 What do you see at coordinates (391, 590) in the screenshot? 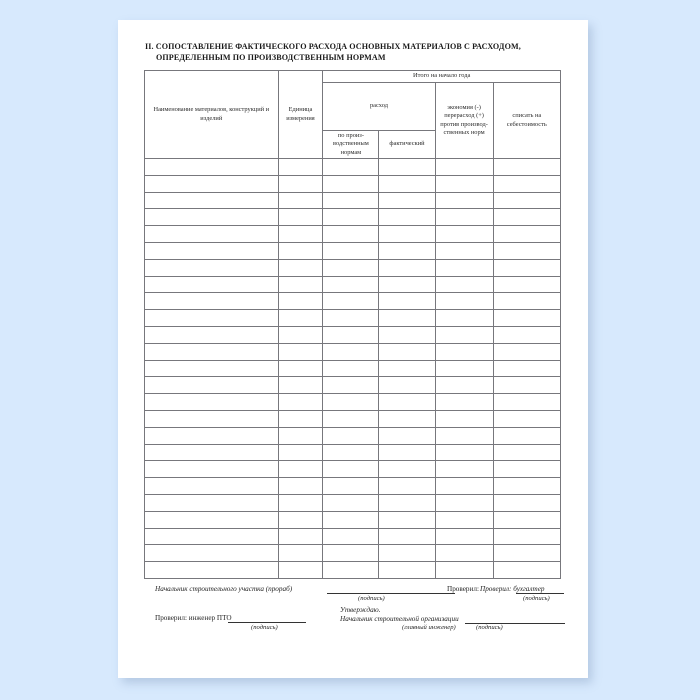
I see `foreman-signature-line` at bounding box center [391, 590].